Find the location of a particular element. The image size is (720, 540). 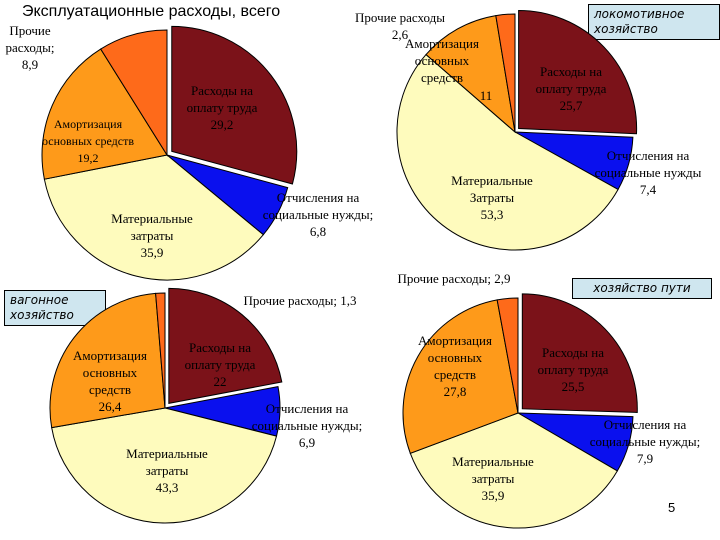

slice-label-wagon-labor: Расходы на оплату труда 22 is located at coordinates (220, 364).